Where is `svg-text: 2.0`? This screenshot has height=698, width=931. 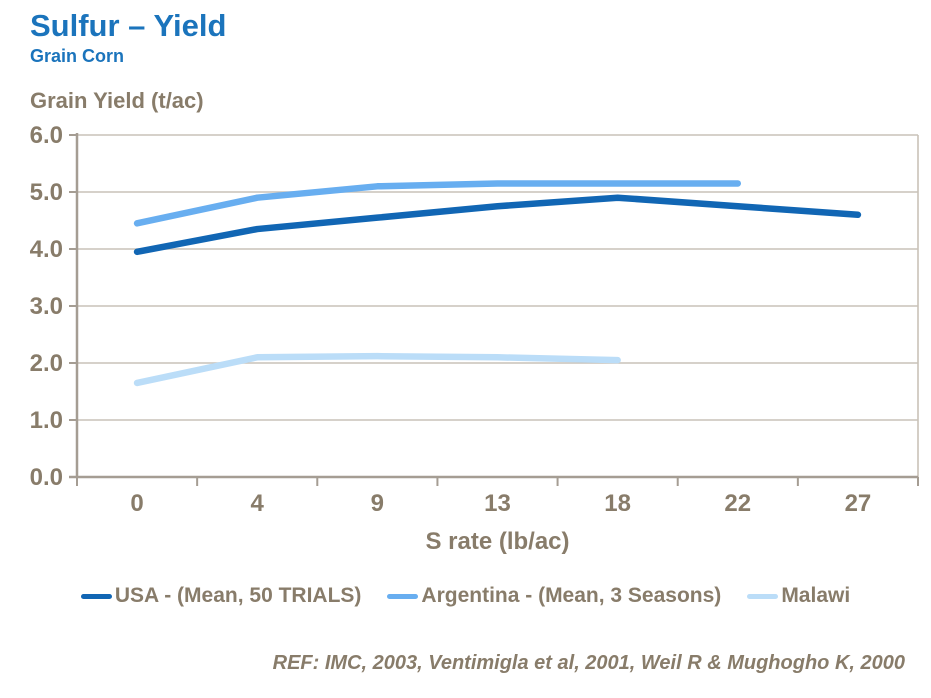
svg-text: 2.0 is located at coordinates (46, 363).